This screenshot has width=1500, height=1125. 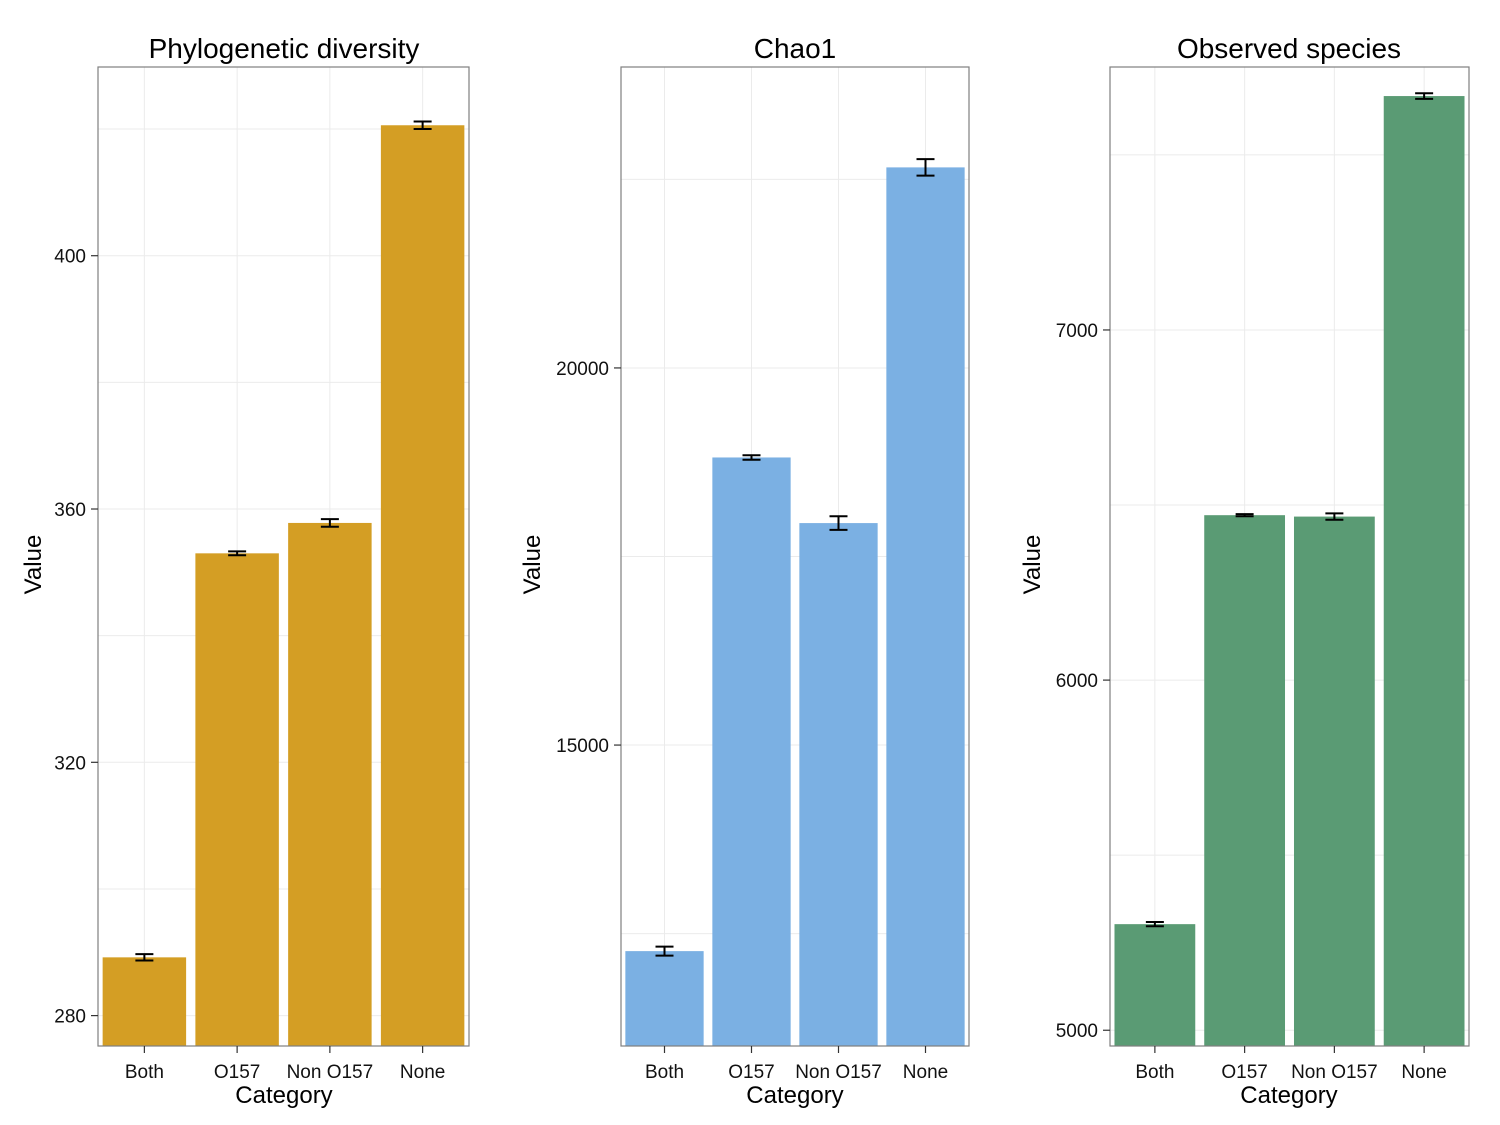 I want to click on y-tick-label: 20000, so click(x=582, y=369).